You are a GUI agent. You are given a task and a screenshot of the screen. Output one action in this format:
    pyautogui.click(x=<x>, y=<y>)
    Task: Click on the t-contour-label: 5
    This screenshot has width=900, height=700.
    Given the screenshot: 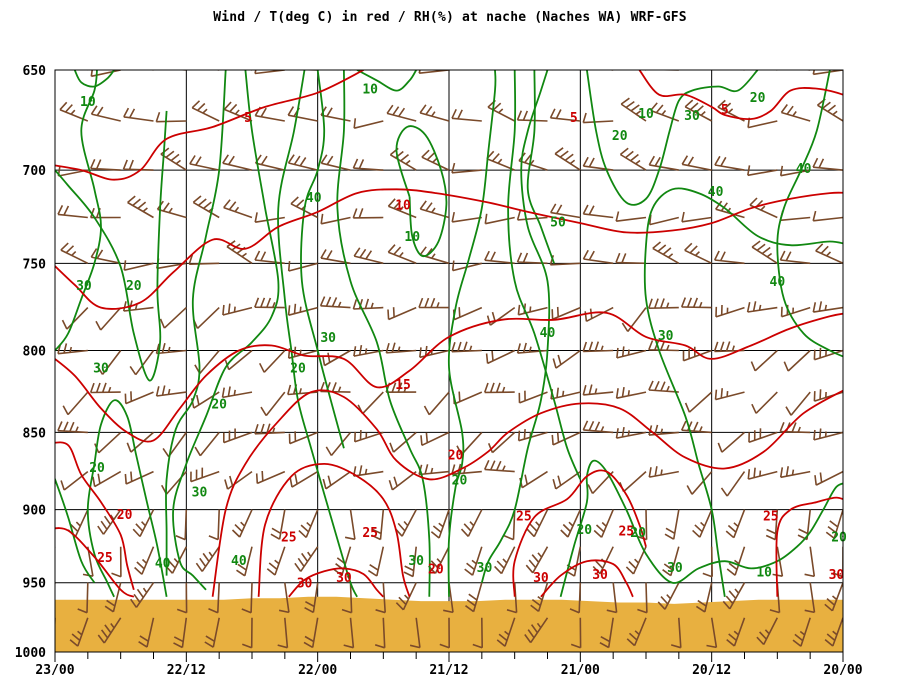 What is the action you would take?
    pyautogui.click(x=725, y=110)
    